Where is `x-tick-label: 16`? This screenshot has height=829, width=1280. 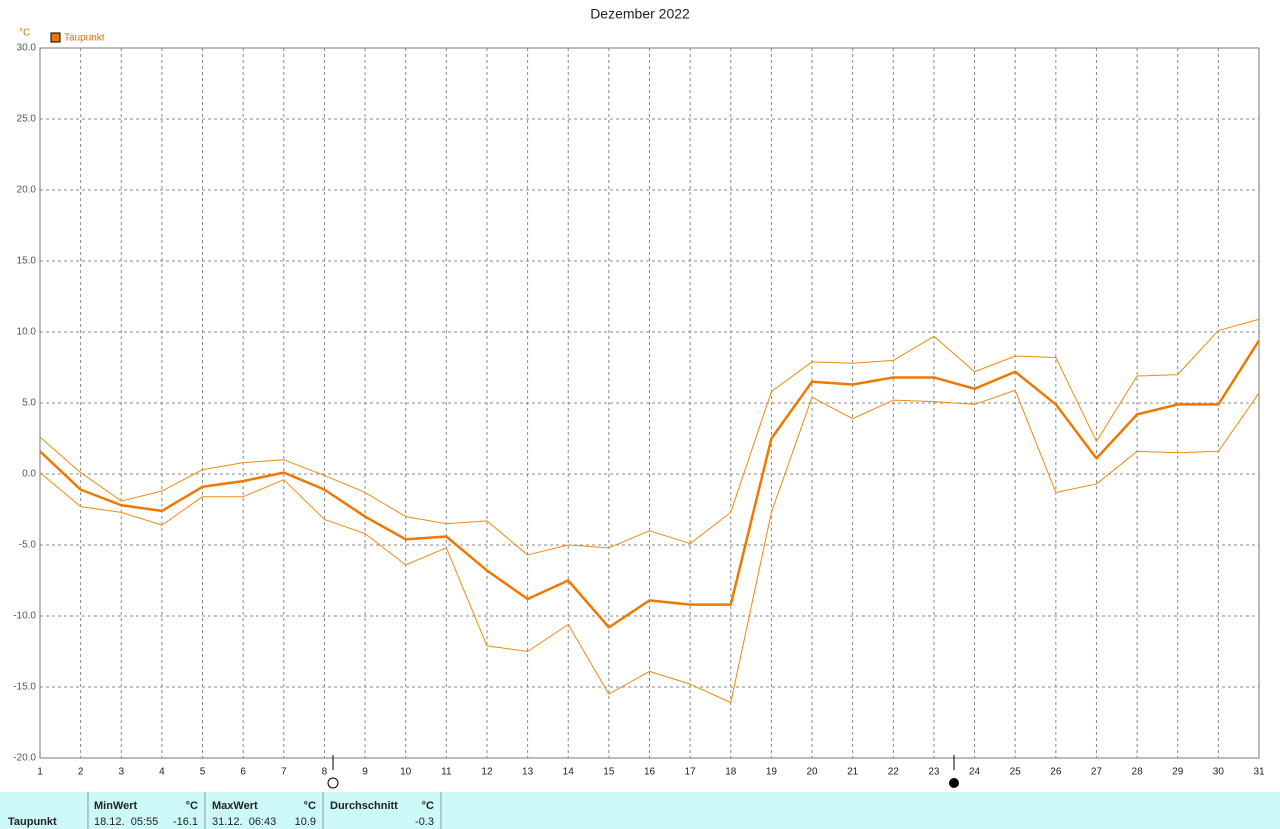 x-tick-label: 16 is located at coordinates (650, 772).